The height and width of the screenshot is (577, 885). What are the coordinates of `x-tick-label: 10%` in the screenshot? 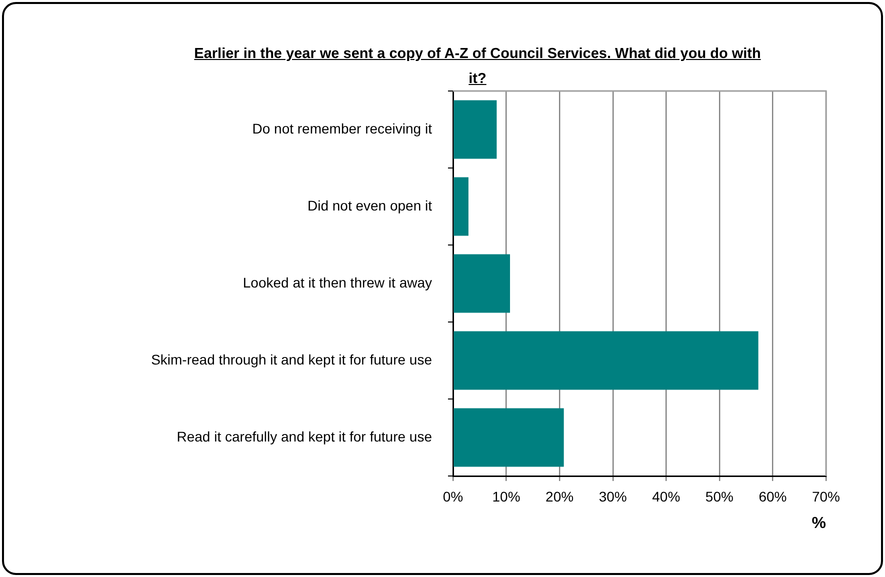 It's located at (506, 496).